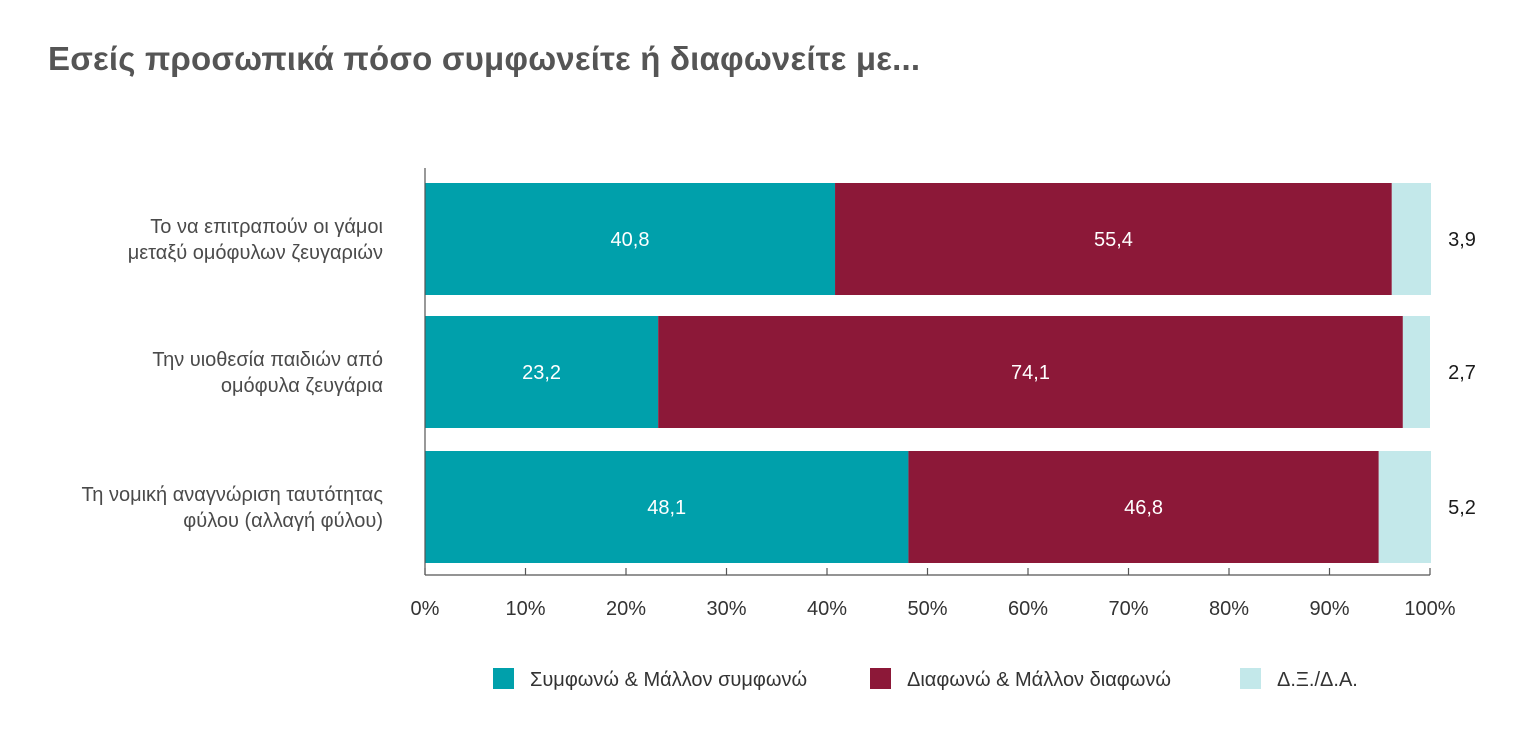 The width and height of the screenshot is (1536, 744). I want to click on data-label-1-row-1: 40,8, so click(630, 240).